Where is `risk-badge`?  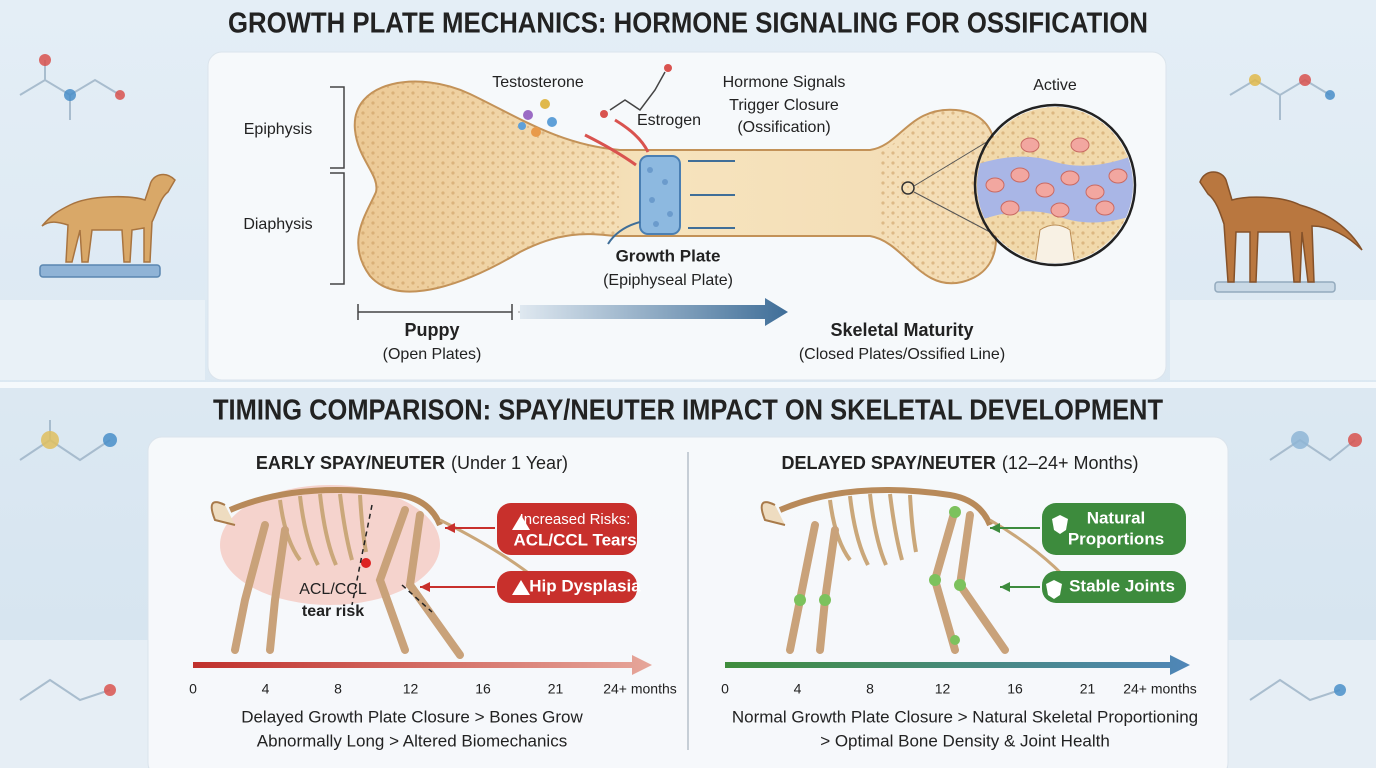 risk-badge is located at coordinates (567, 529).